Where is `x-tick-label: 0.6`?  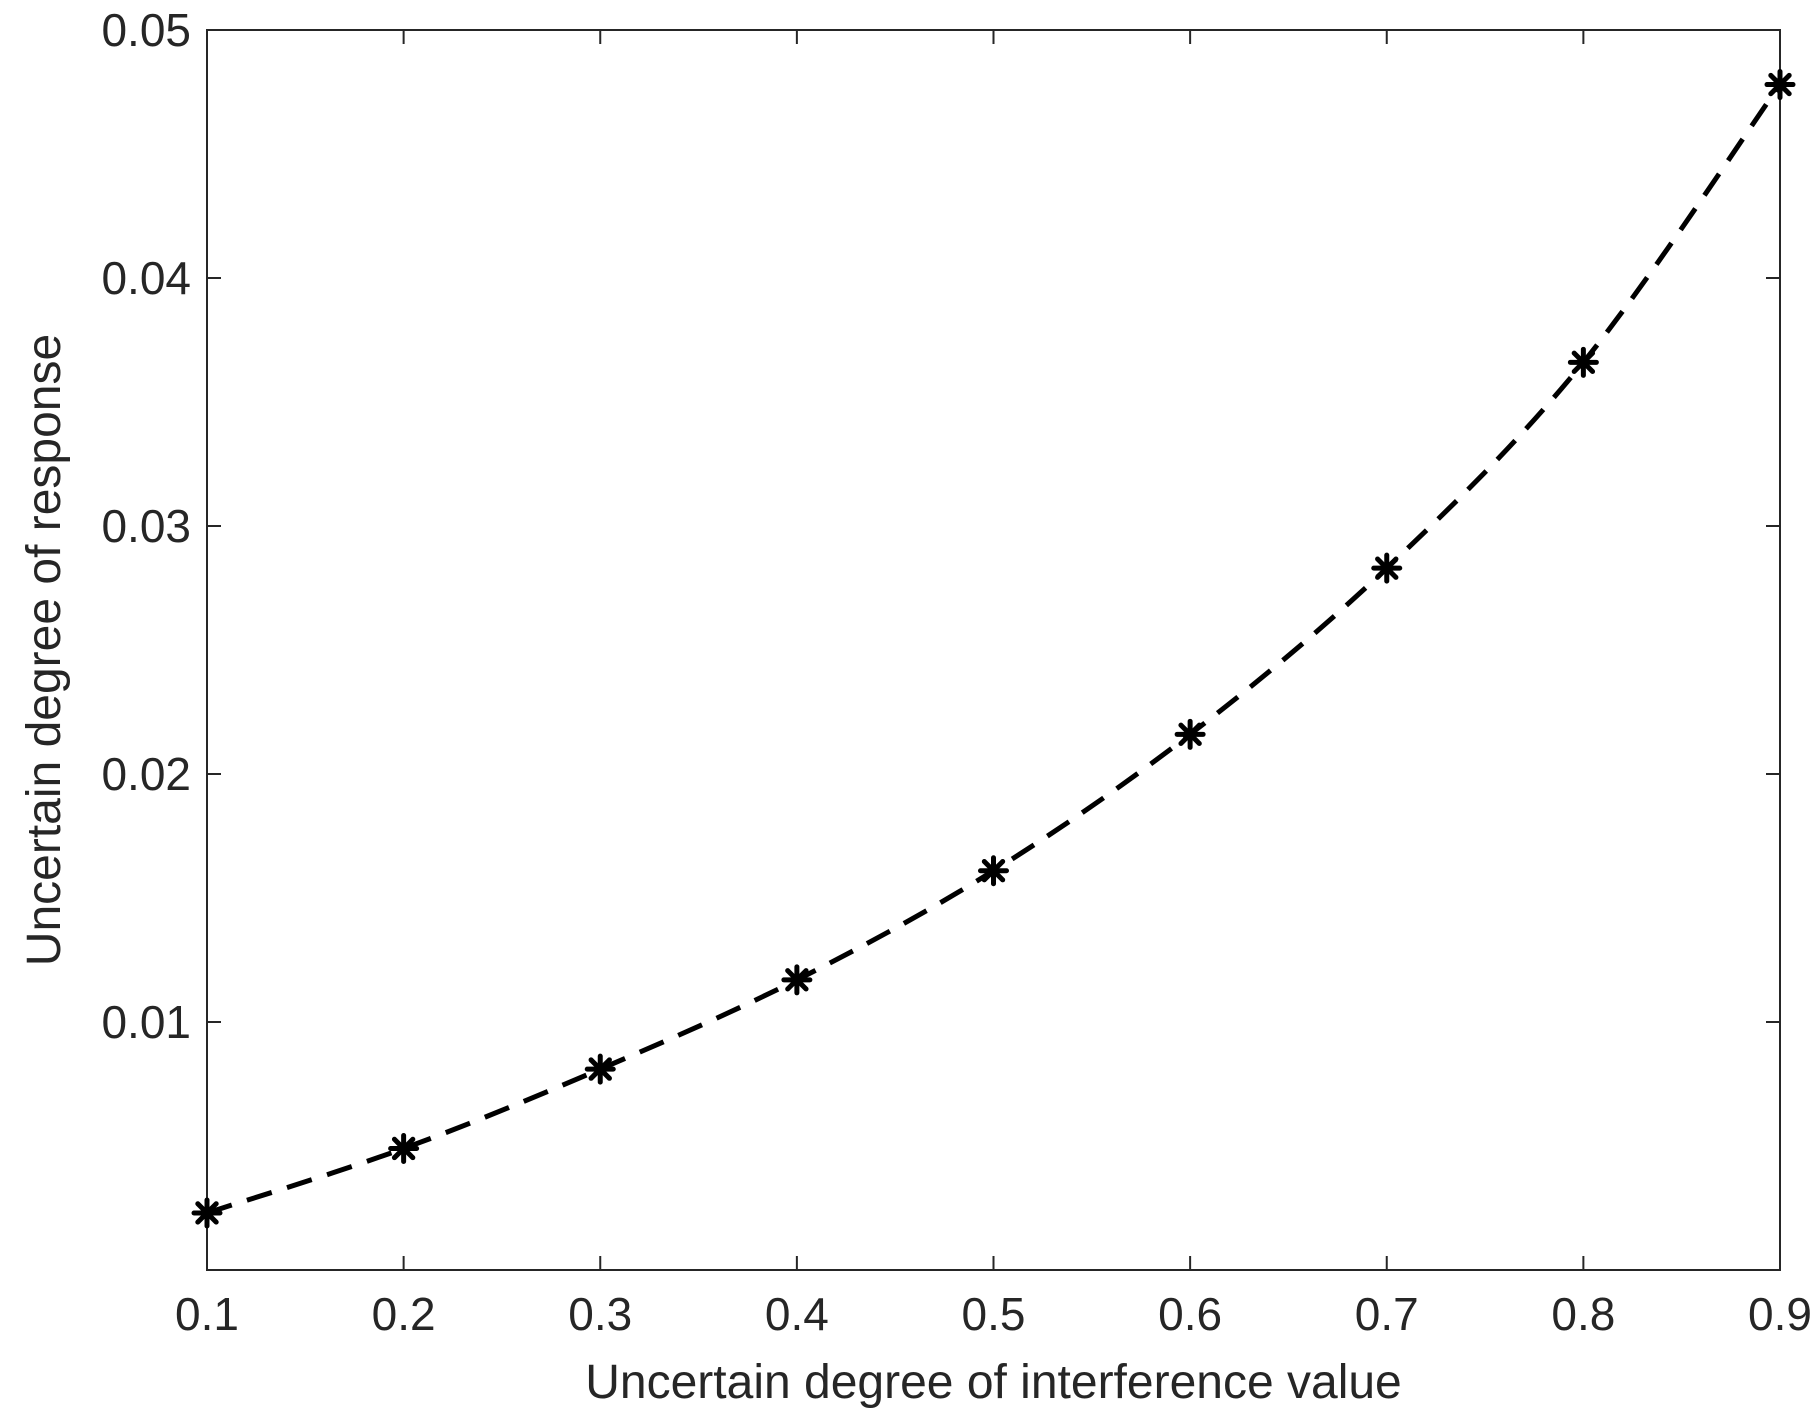 x-tick-label: 0.6 is located at coordinates (1190, 1314).